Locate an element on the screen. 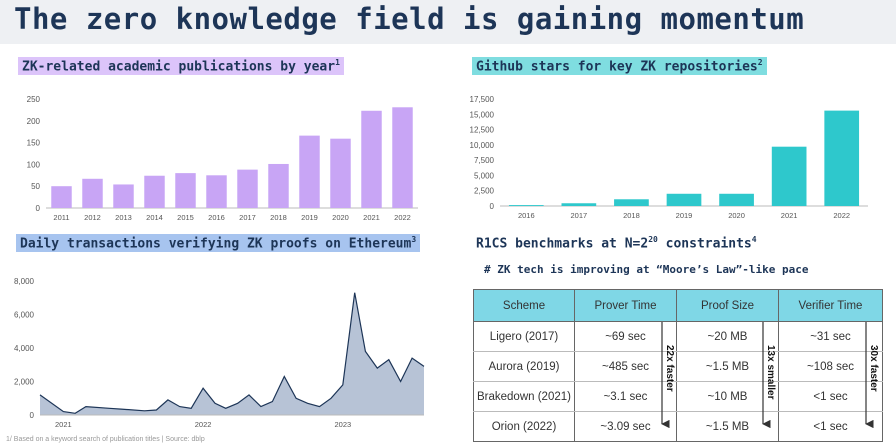 Image resolution: width=896 pixels, height=443 pixels. y-tick-label: 6,000 is located at coordinates (24, 315).